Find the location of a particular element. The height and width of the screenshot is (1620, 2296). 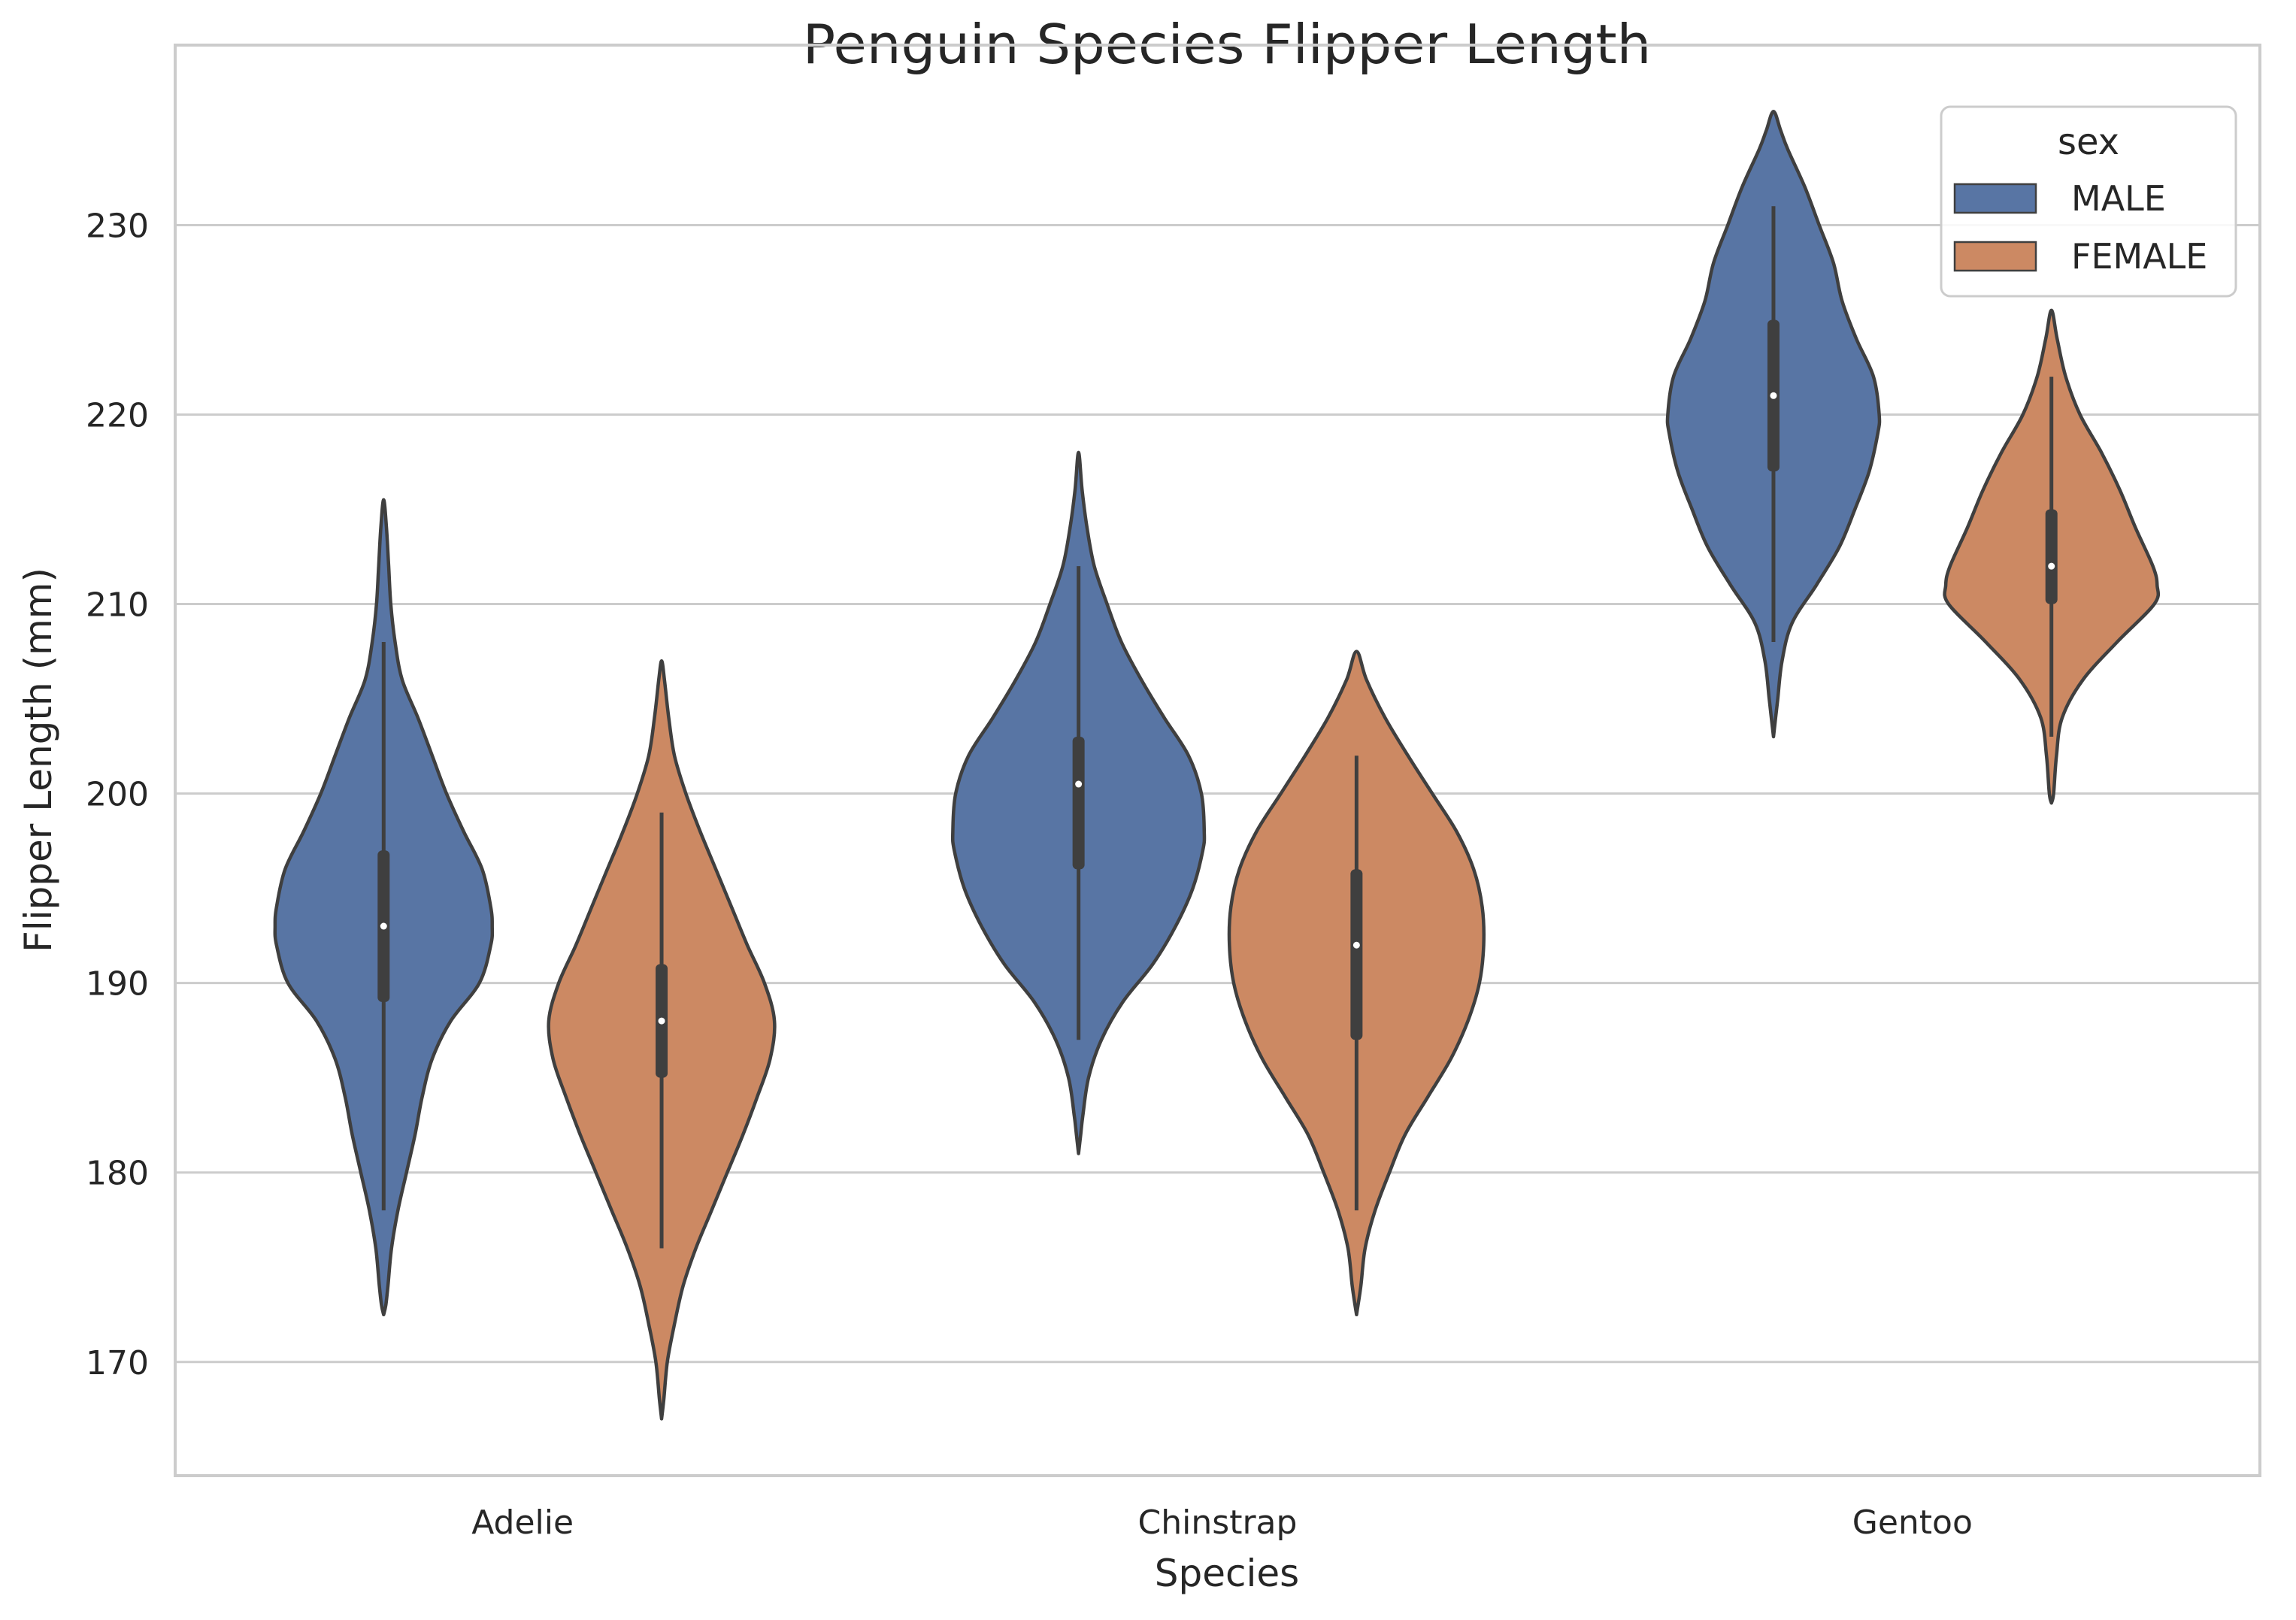

x-tick-label-chinstrap: Chinstrap is located at coordinates (1218, 1522).